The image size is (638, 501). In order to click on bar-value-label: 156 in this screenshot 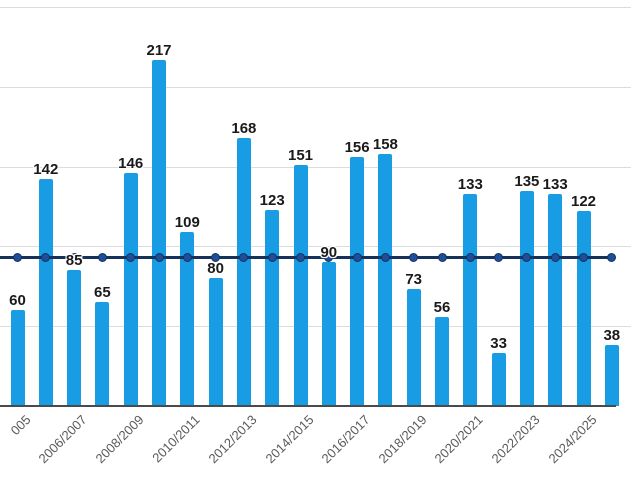, I will do `click(357, 148)`.